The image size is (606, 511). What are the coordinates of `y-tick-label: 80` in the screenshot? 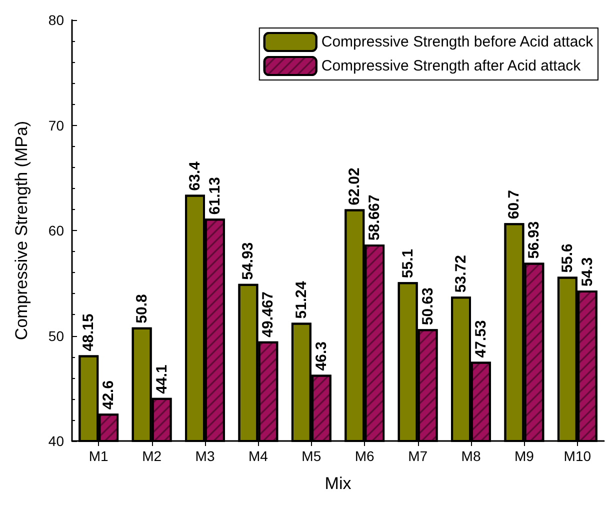 It's located at (56, 20).